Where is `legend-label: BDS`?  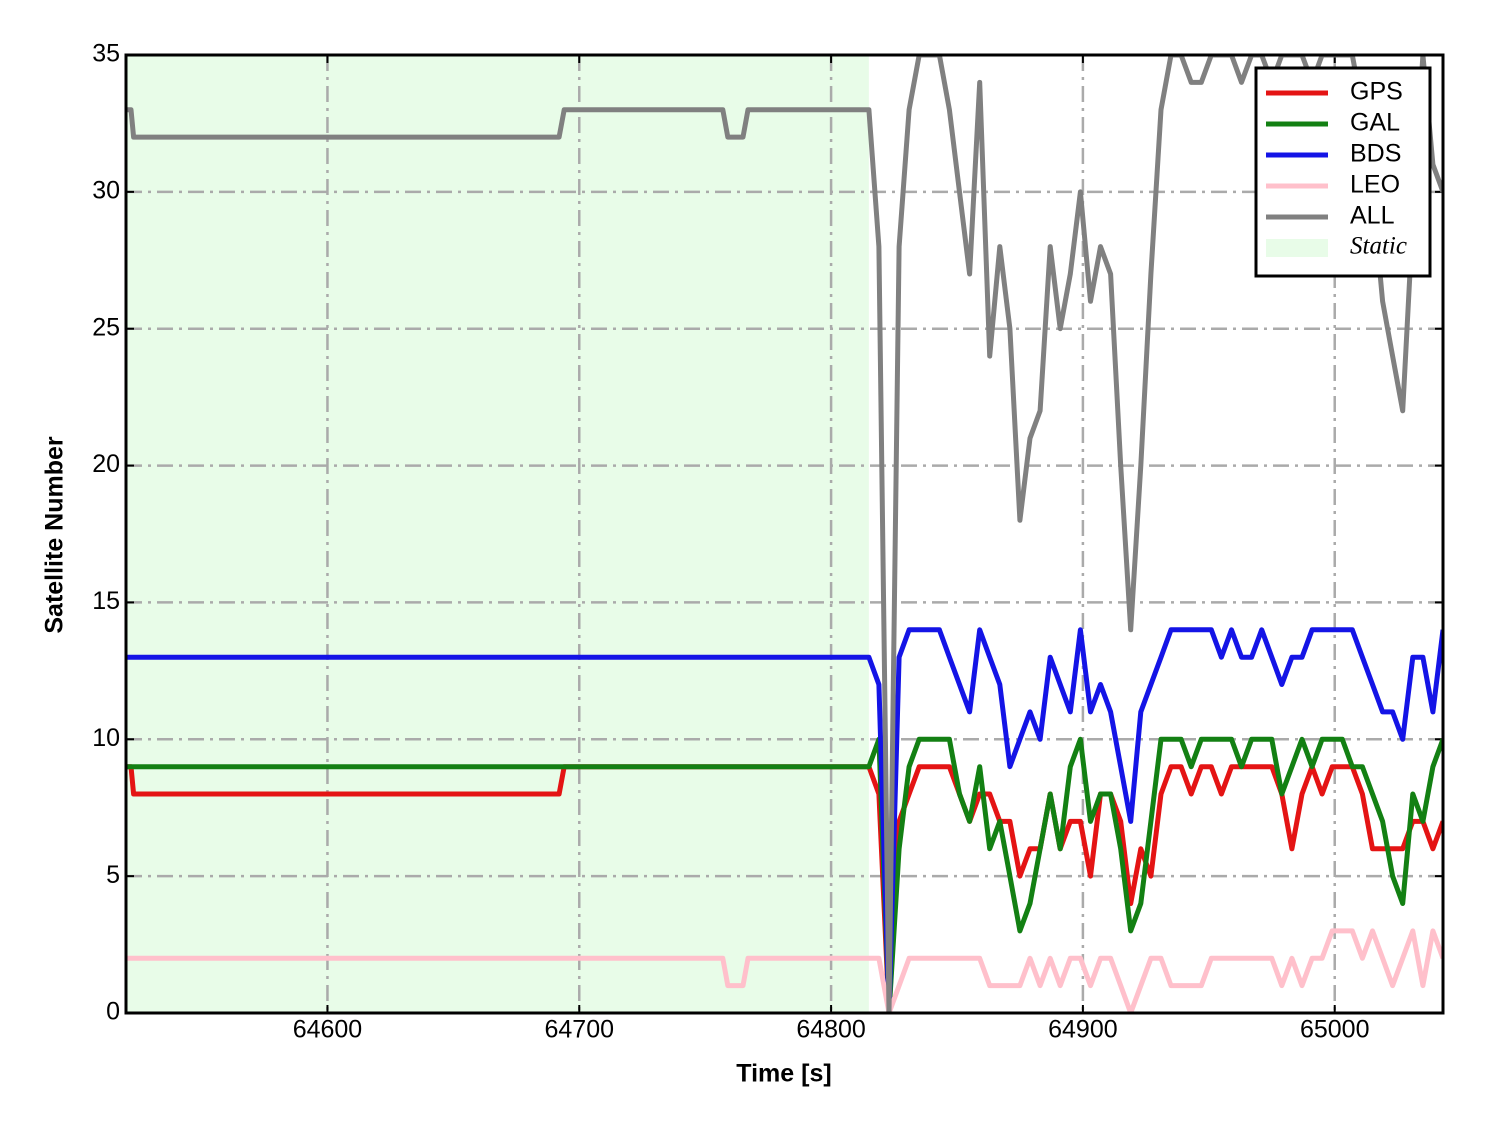 legend-label: BDS is located at coordinates (1375, 154).